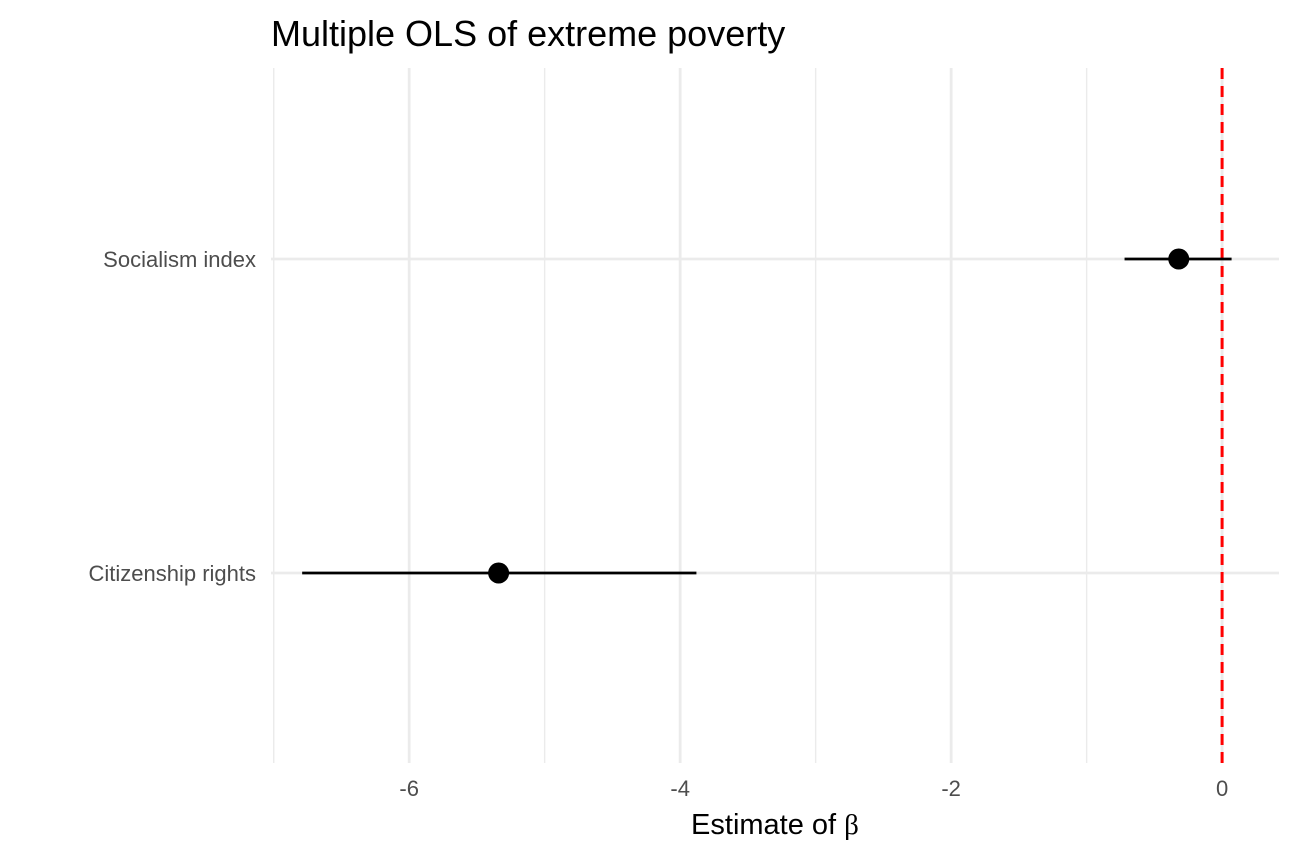  I want to click on y-axis-tick-labels: Socialism index Citizenship rights, so click(172, 416).